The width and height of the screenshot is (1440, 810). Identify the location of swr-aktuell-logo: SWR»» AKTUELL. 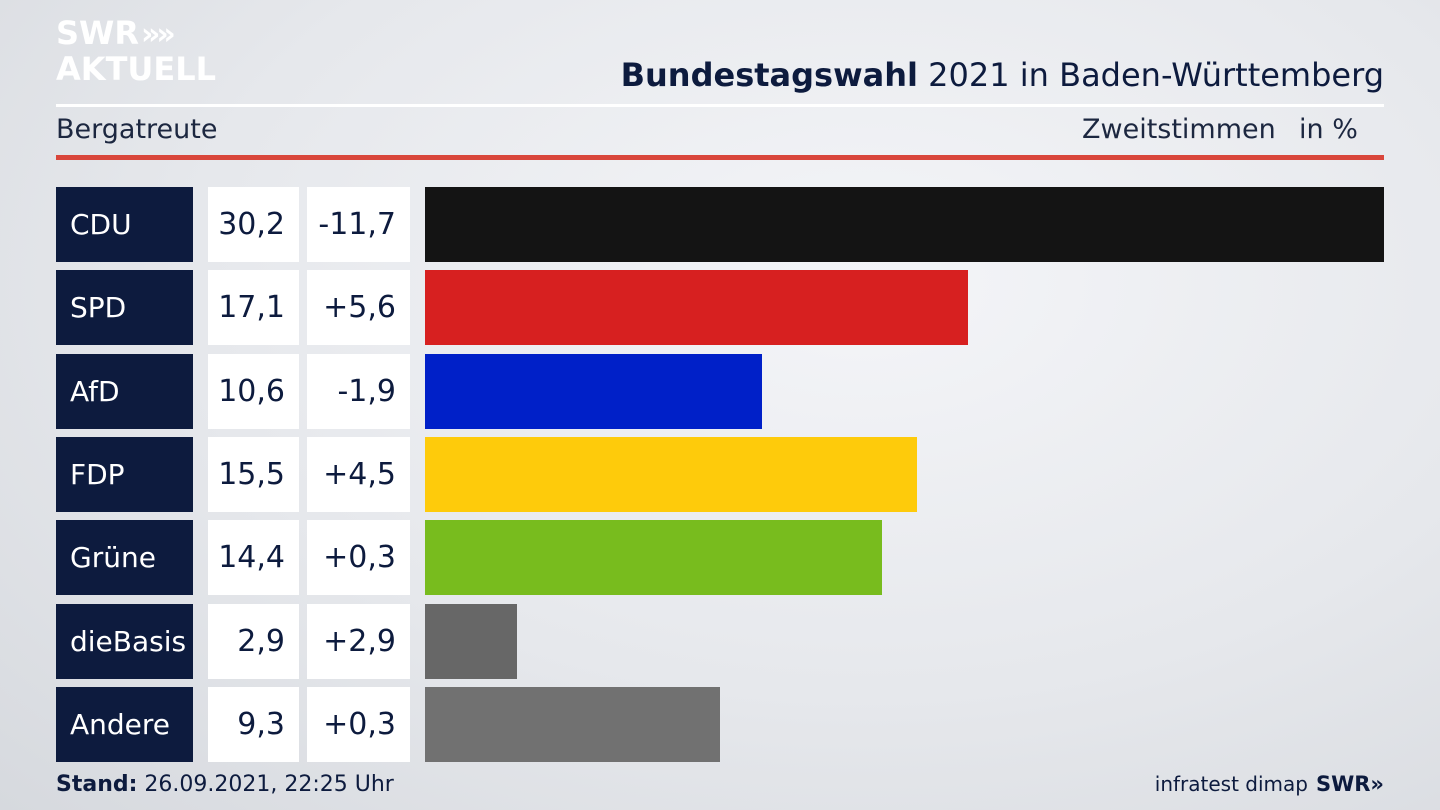
(136, 51).